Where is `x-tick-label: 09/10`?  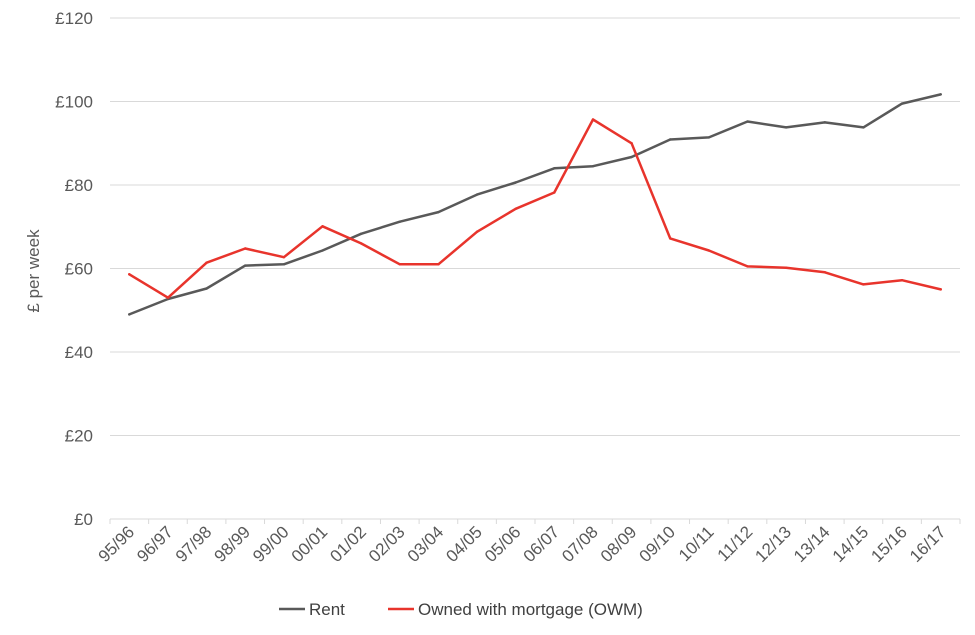 x-tick-label: 09/10 is located at coordinates (658, 544).